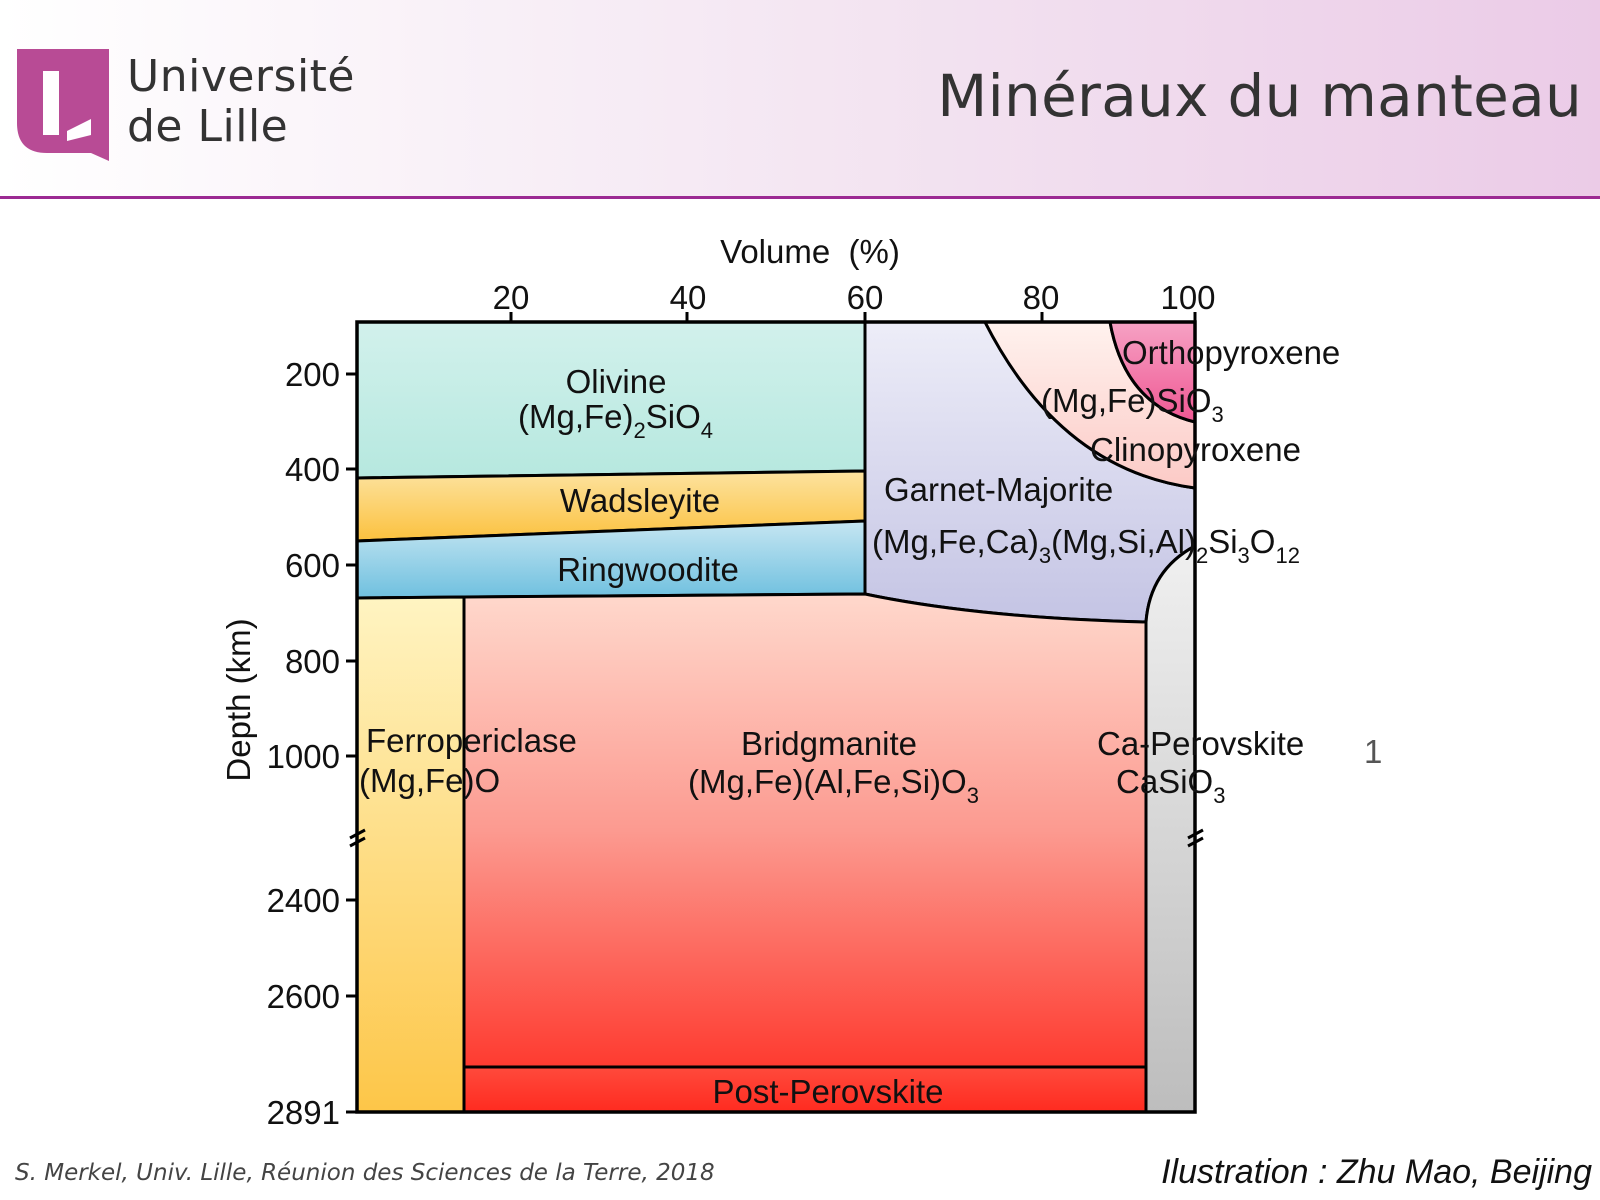 The width and height of the screenshot is (1600, 1200). I want to click on region-ca-perovskite, so click(1170, 828).